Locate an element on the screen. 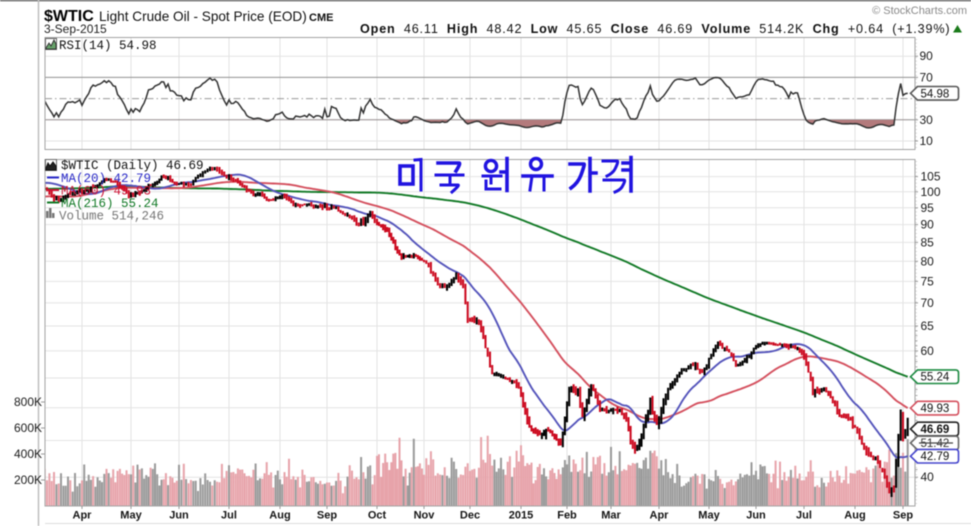  svg-text: 85 is located at coordinates (928, 242).